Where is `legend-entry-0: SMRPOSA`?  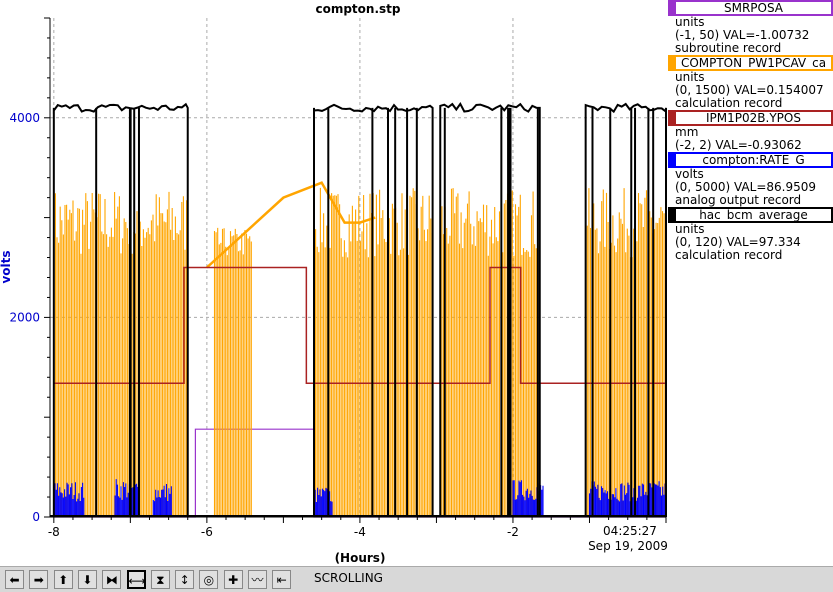 legend-entry-0: SMRPOSA is located at coordinates (750, 8).